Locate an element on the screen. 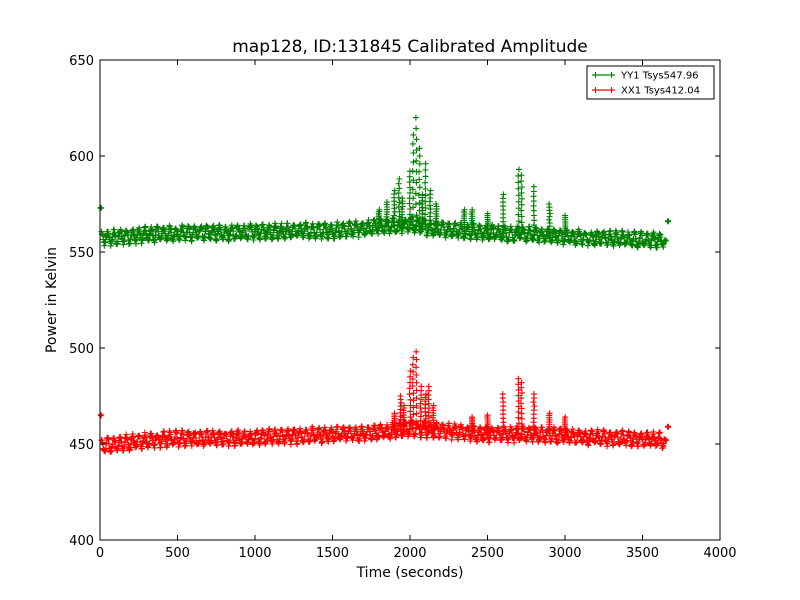 The image size is (800, 600). y-tick-label: 550 is located at coordinates (81, 253).